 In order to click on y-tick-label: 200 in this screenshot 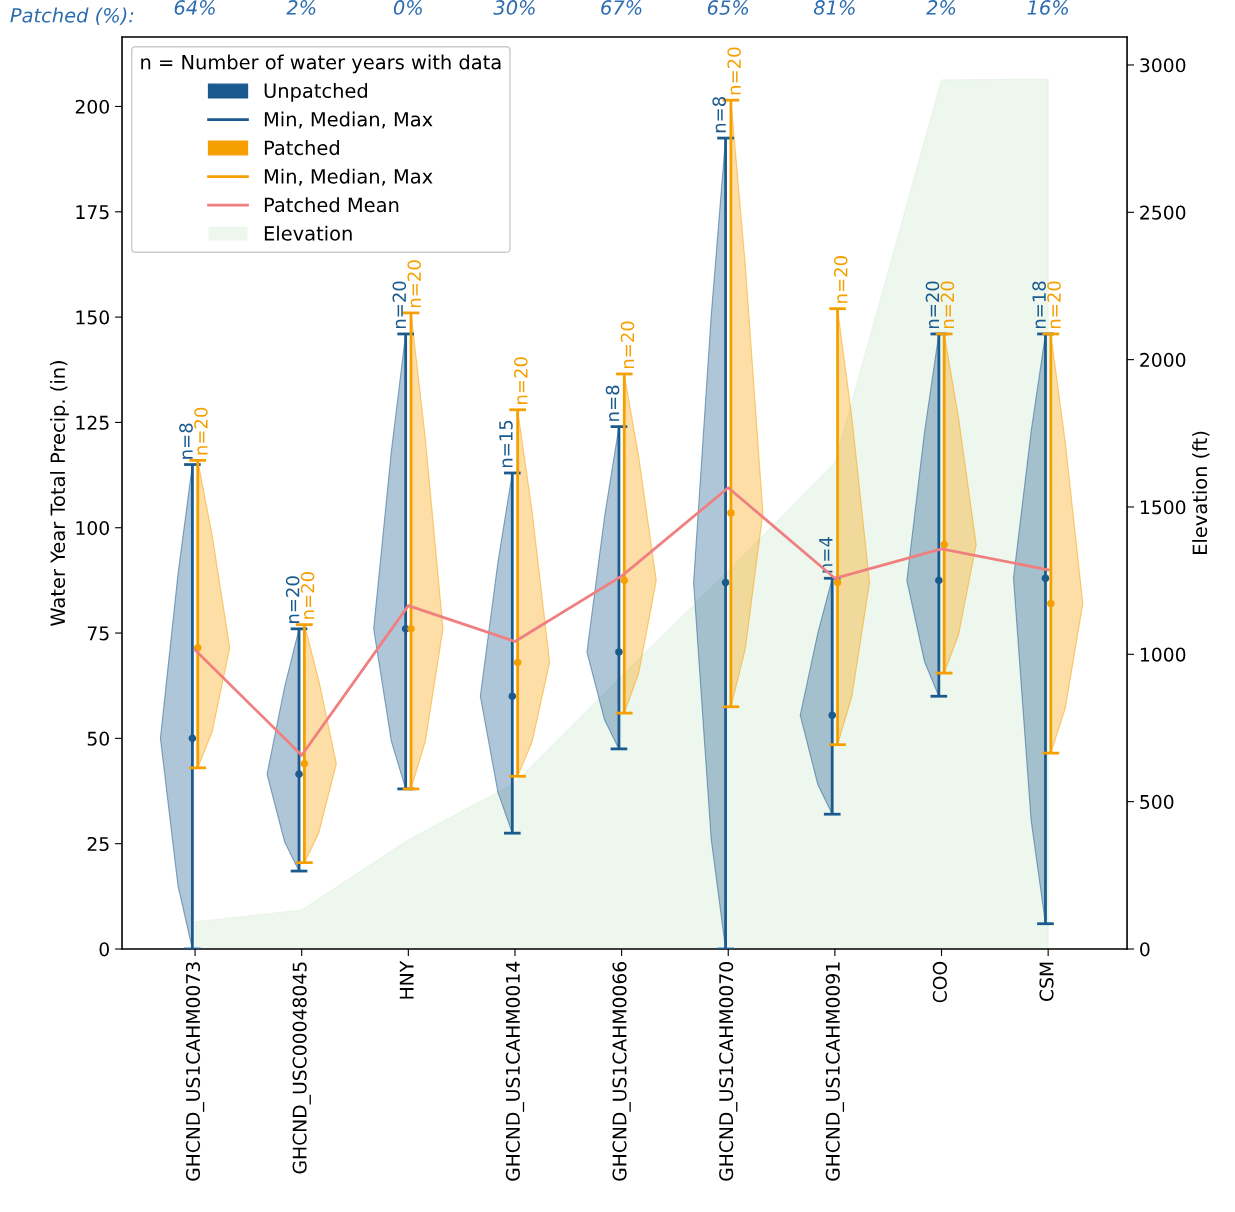, I will do `click(92, 106)`.